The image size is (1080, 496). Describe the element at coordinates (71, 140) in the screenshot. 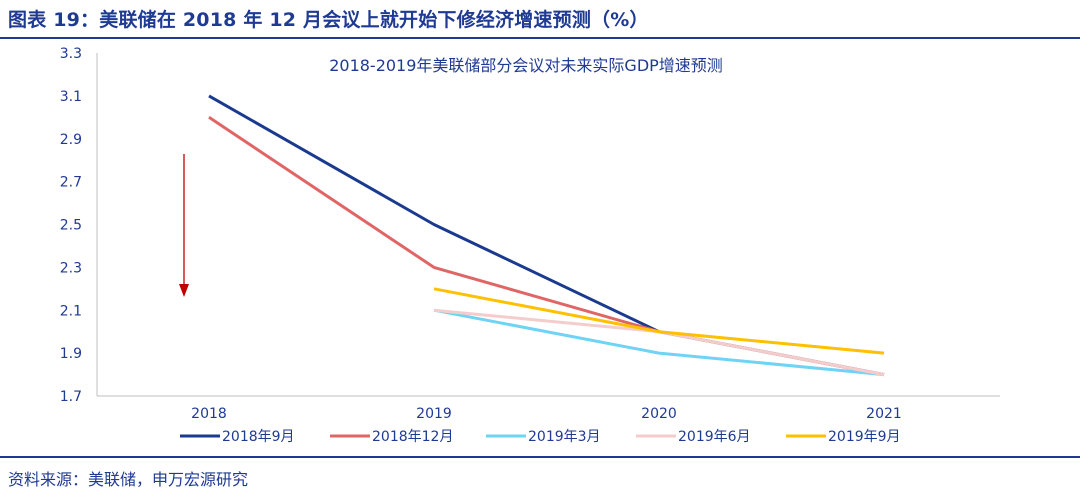

I see `y-tick-label: 2.9` at that location.